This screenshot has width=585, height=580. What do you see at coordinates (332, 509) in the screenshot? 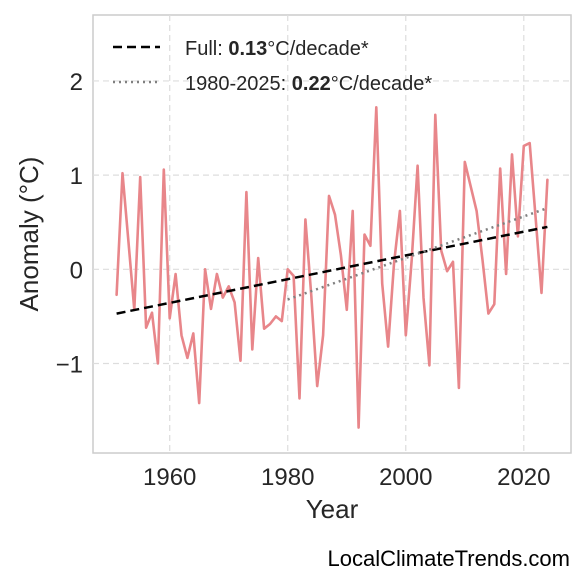
I see `x-axis-title: Year` at bounding box center [332, 509].